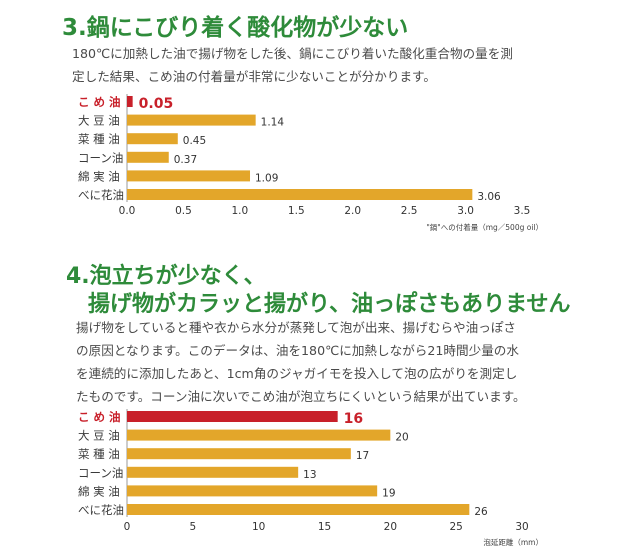 This screenshot has height=554, width=640. Describe the element at coordinates (352, 211) in the screenshot. I see `x-tick-label: 2.0` at that location.